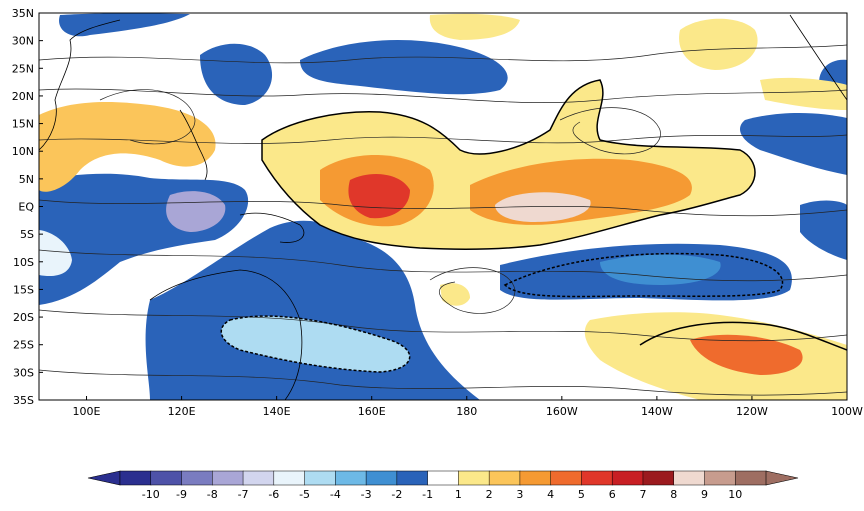 The image size is (864, 511). Describe the element at coordinates (581, 494) in the screenshot. I see `colorbar-tick-label: 5` at that location.